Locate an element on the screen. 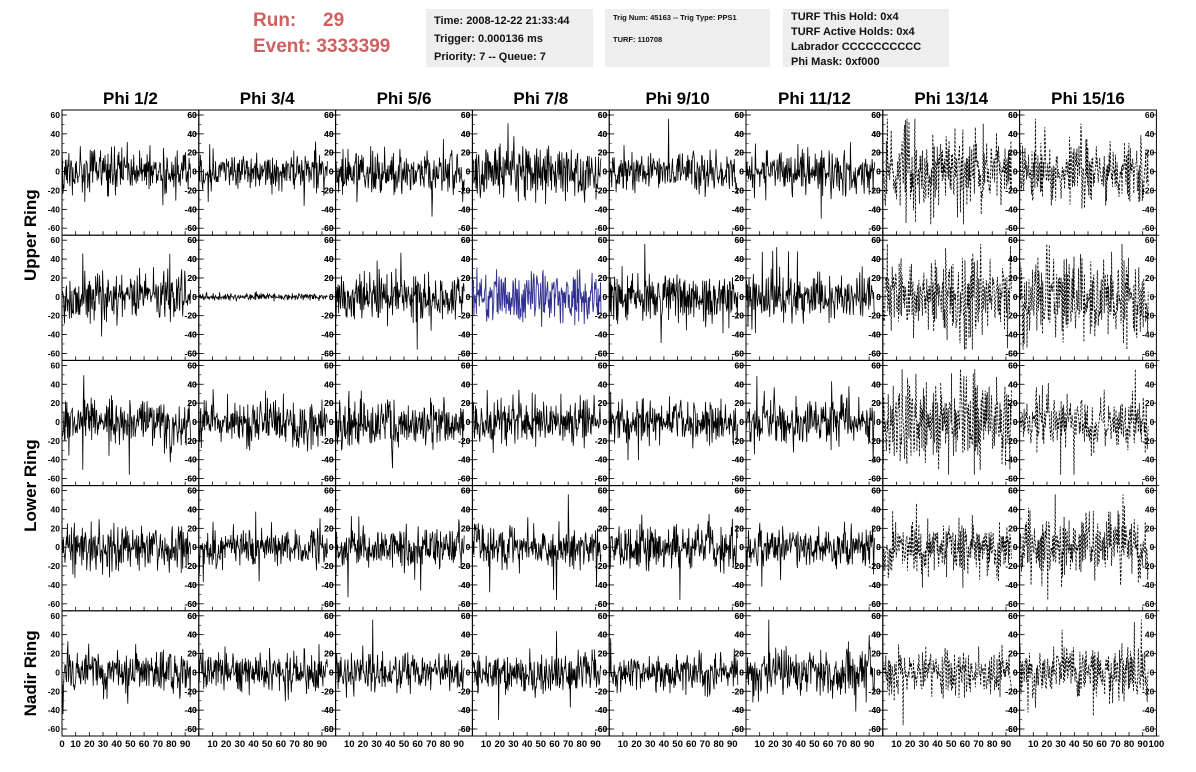 The width and height of the screenshot is (1196, 772). panel-frame is located at coordinates (677, 673).